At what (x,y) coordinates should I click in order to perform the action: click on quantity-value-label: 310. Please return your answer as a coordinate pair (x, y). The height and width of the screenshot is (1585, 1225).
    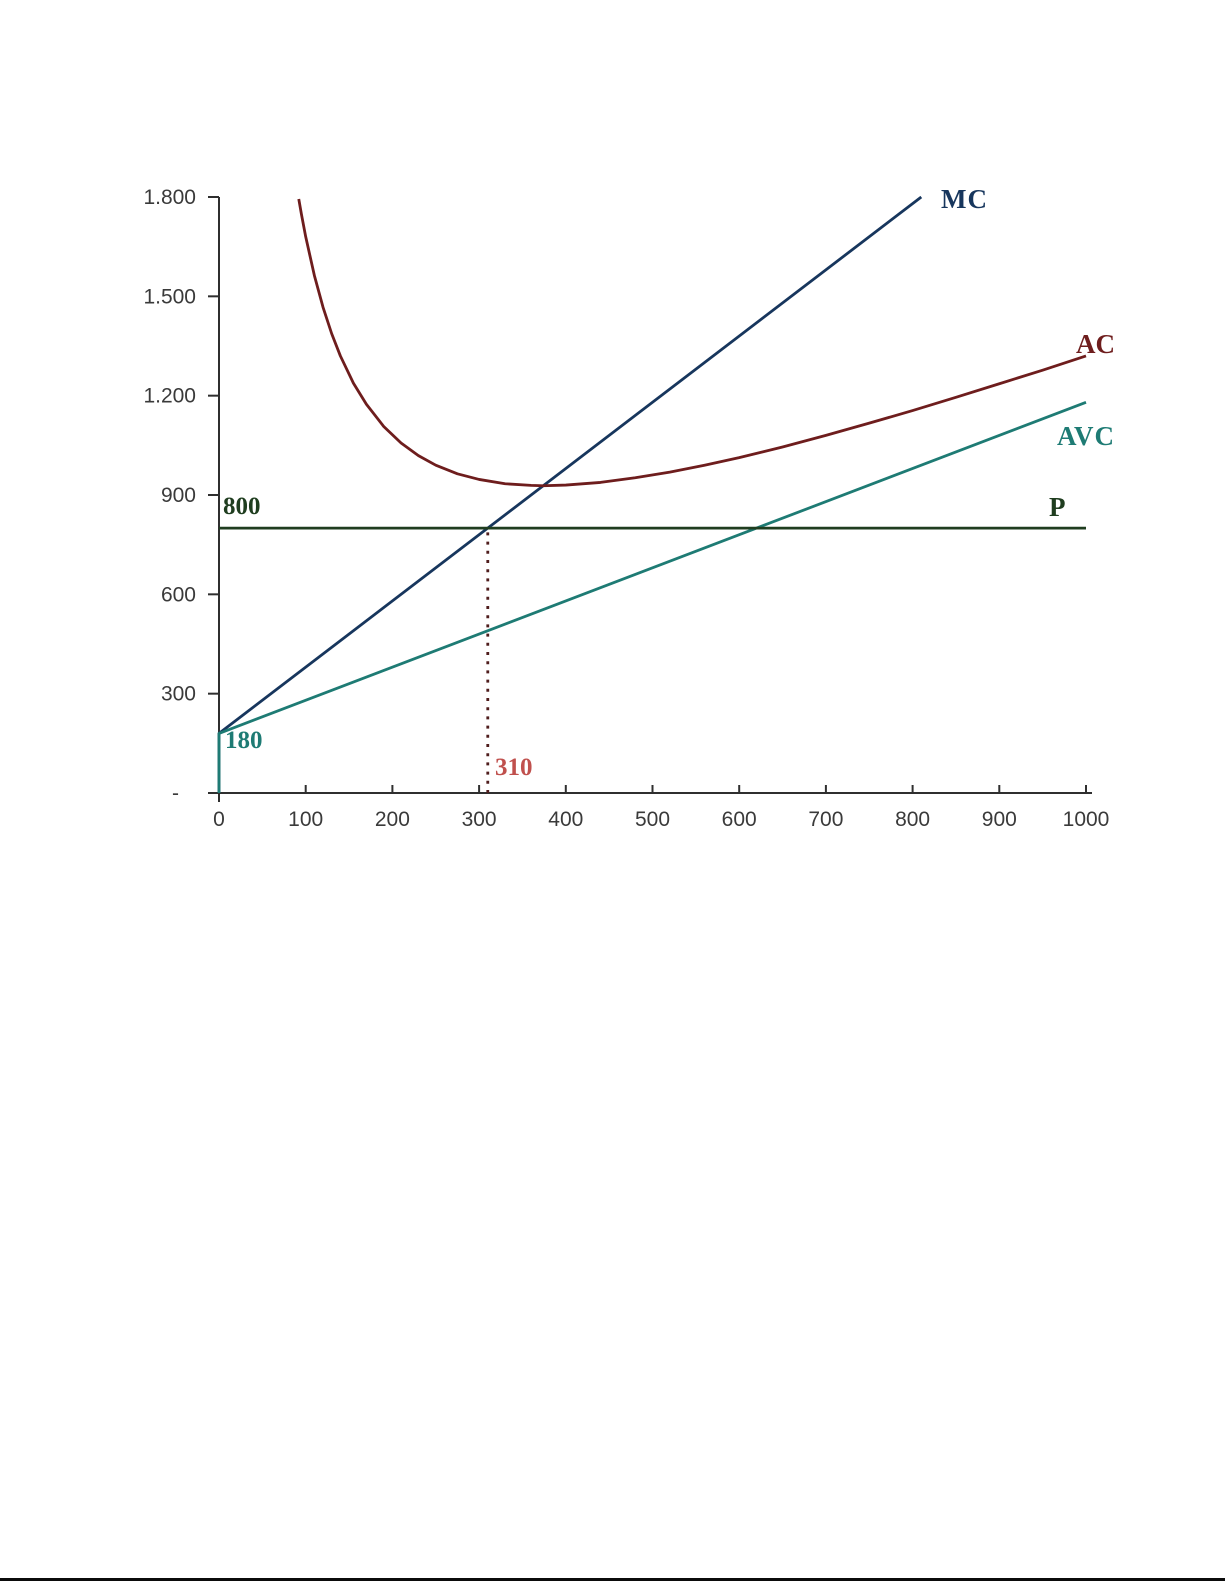
    Looking at the image, I should click on (514, 767).